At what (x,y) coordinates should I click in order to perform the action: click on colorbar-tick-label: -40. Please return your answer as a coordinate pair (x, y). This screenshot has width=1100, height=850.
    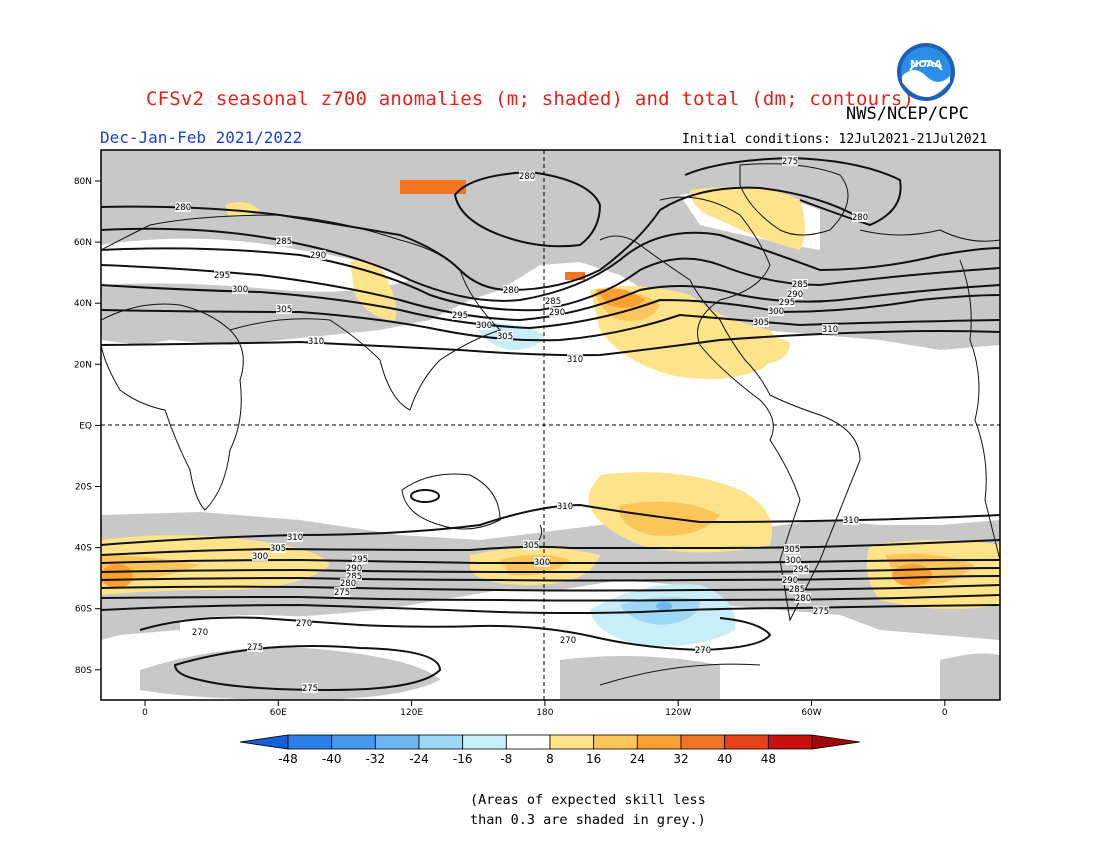
    Looking at the image, I should click on (332, 759).